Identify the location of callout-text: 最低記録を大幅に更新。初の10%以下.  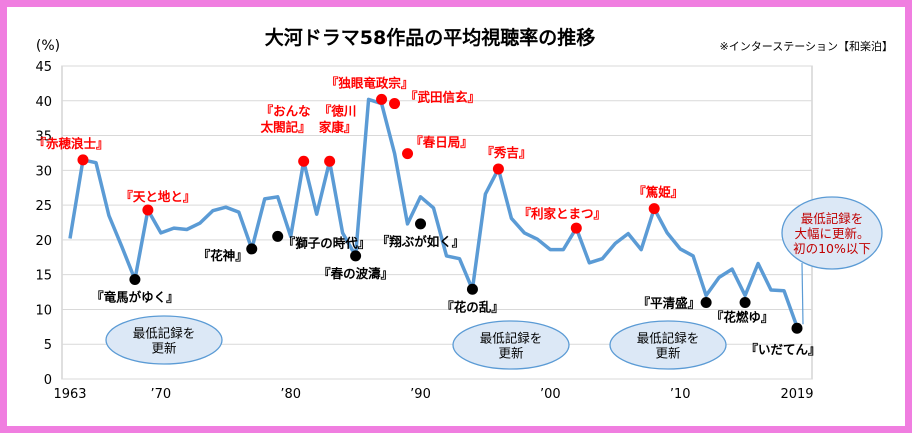
(832, 233).